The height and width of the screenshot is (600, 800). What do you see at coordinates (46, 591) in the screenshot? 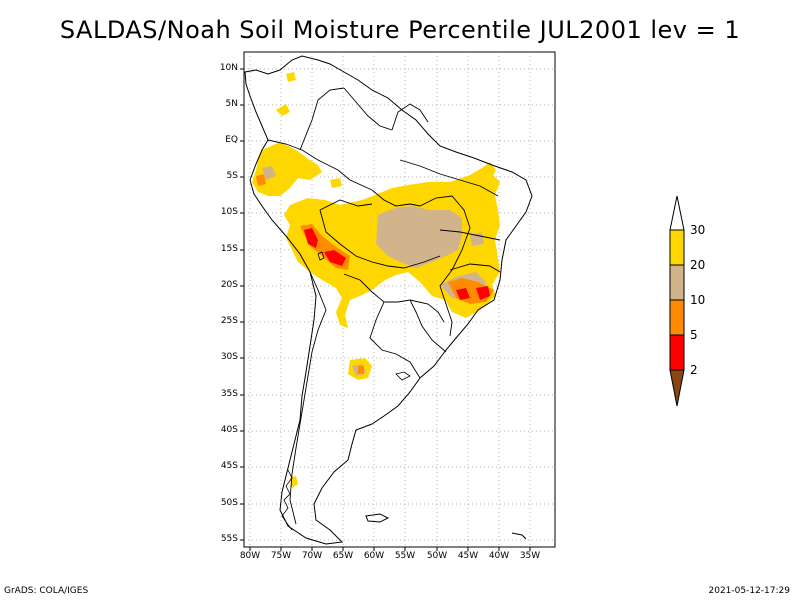
I see `footer-grads-credit: GrADS: COLA/IGES` at bounding box center [46, 591].